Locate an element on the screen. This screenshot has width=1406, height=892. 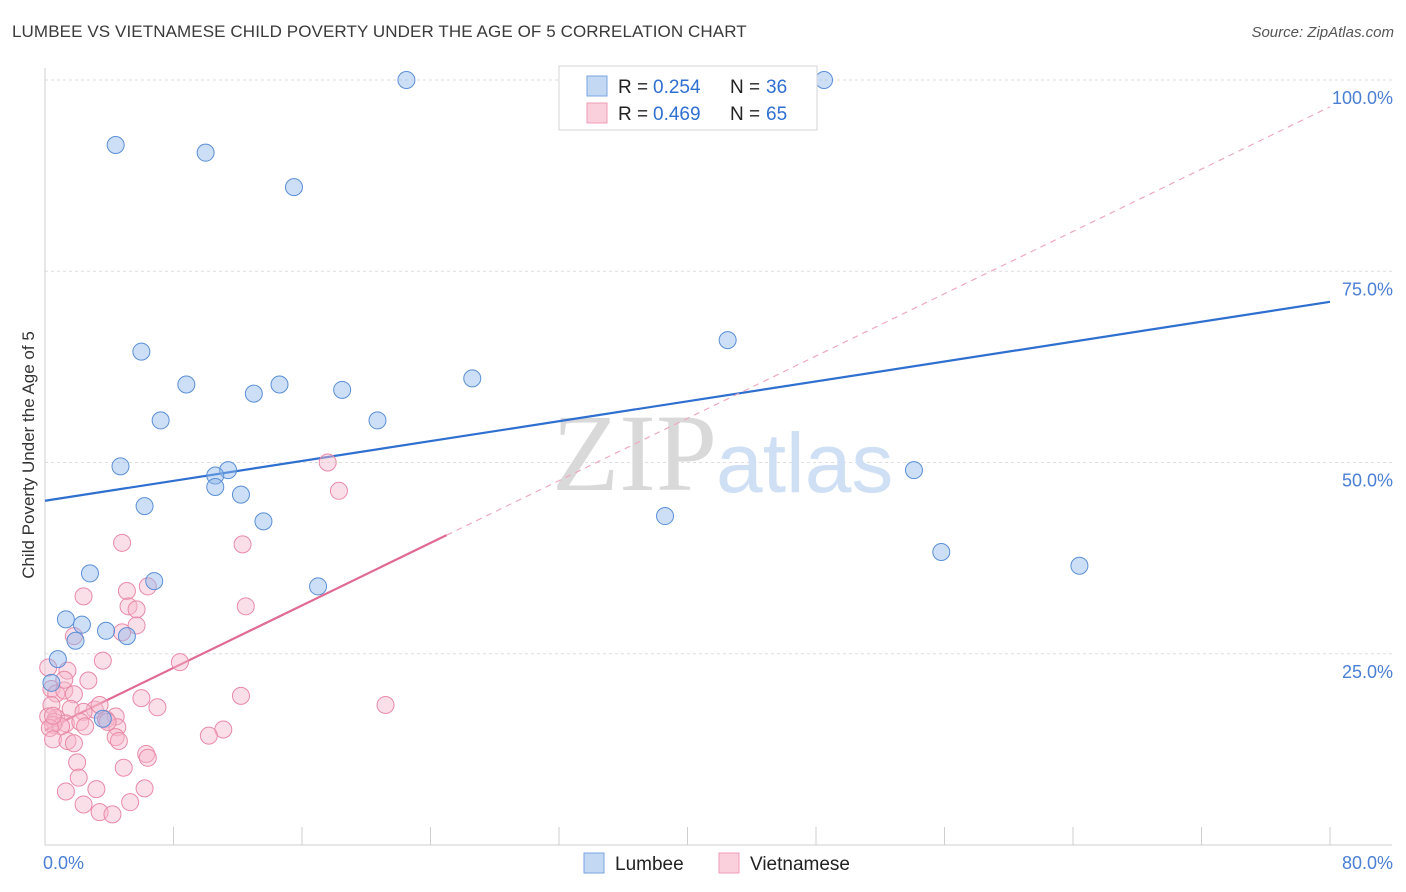
y-tick-label-2: 75.0% is located at coordinates (1367, 289).